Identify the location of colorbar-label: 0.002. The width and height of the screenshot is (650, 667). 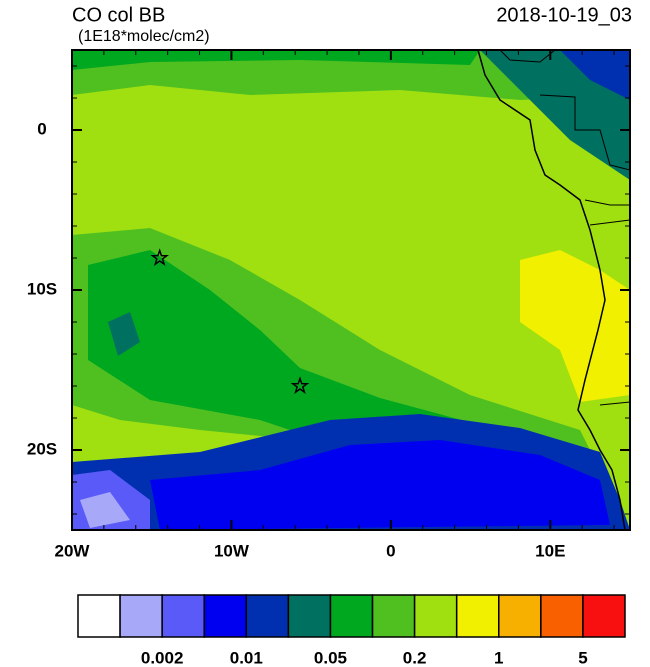
(162, 657).